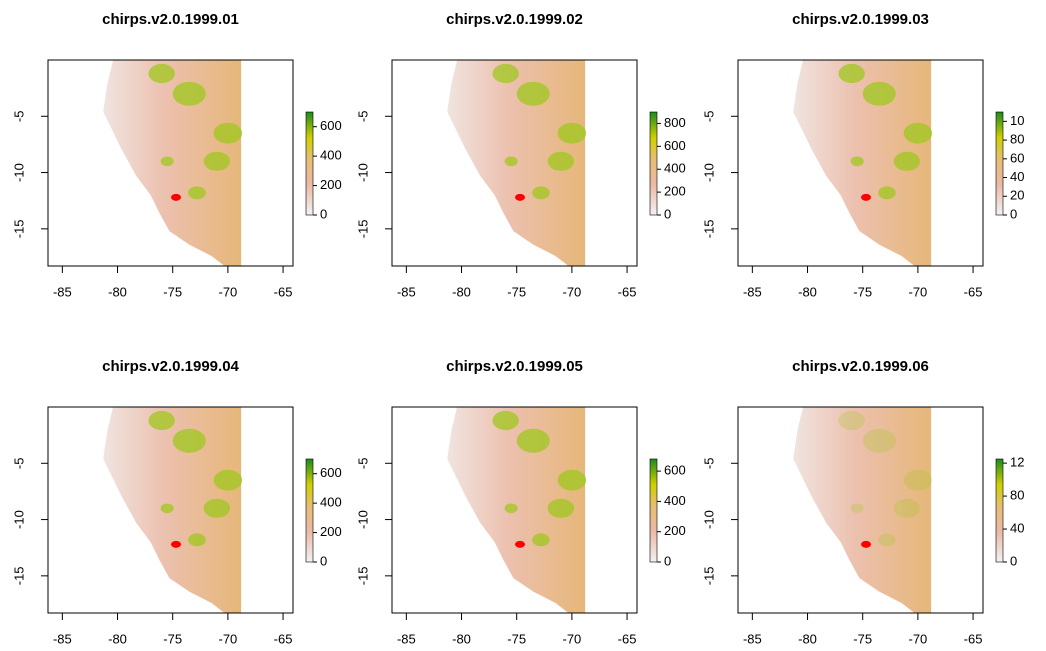  I want to click on land-raster, so click(862, 510).